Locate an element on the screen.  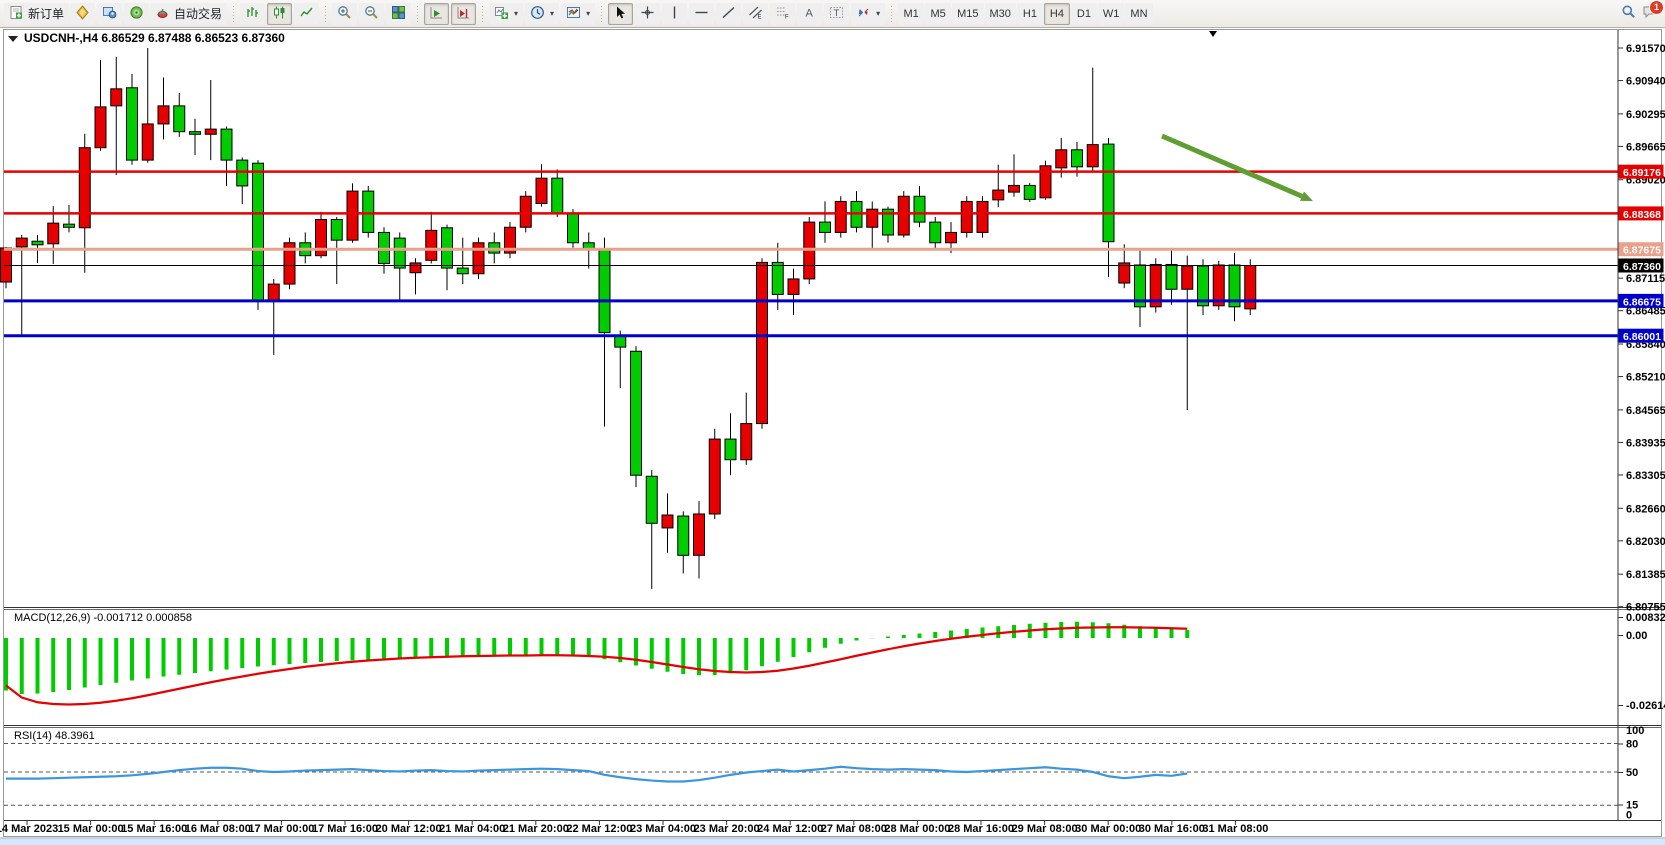
vertical-line-button is located at coordinates (675, 13).